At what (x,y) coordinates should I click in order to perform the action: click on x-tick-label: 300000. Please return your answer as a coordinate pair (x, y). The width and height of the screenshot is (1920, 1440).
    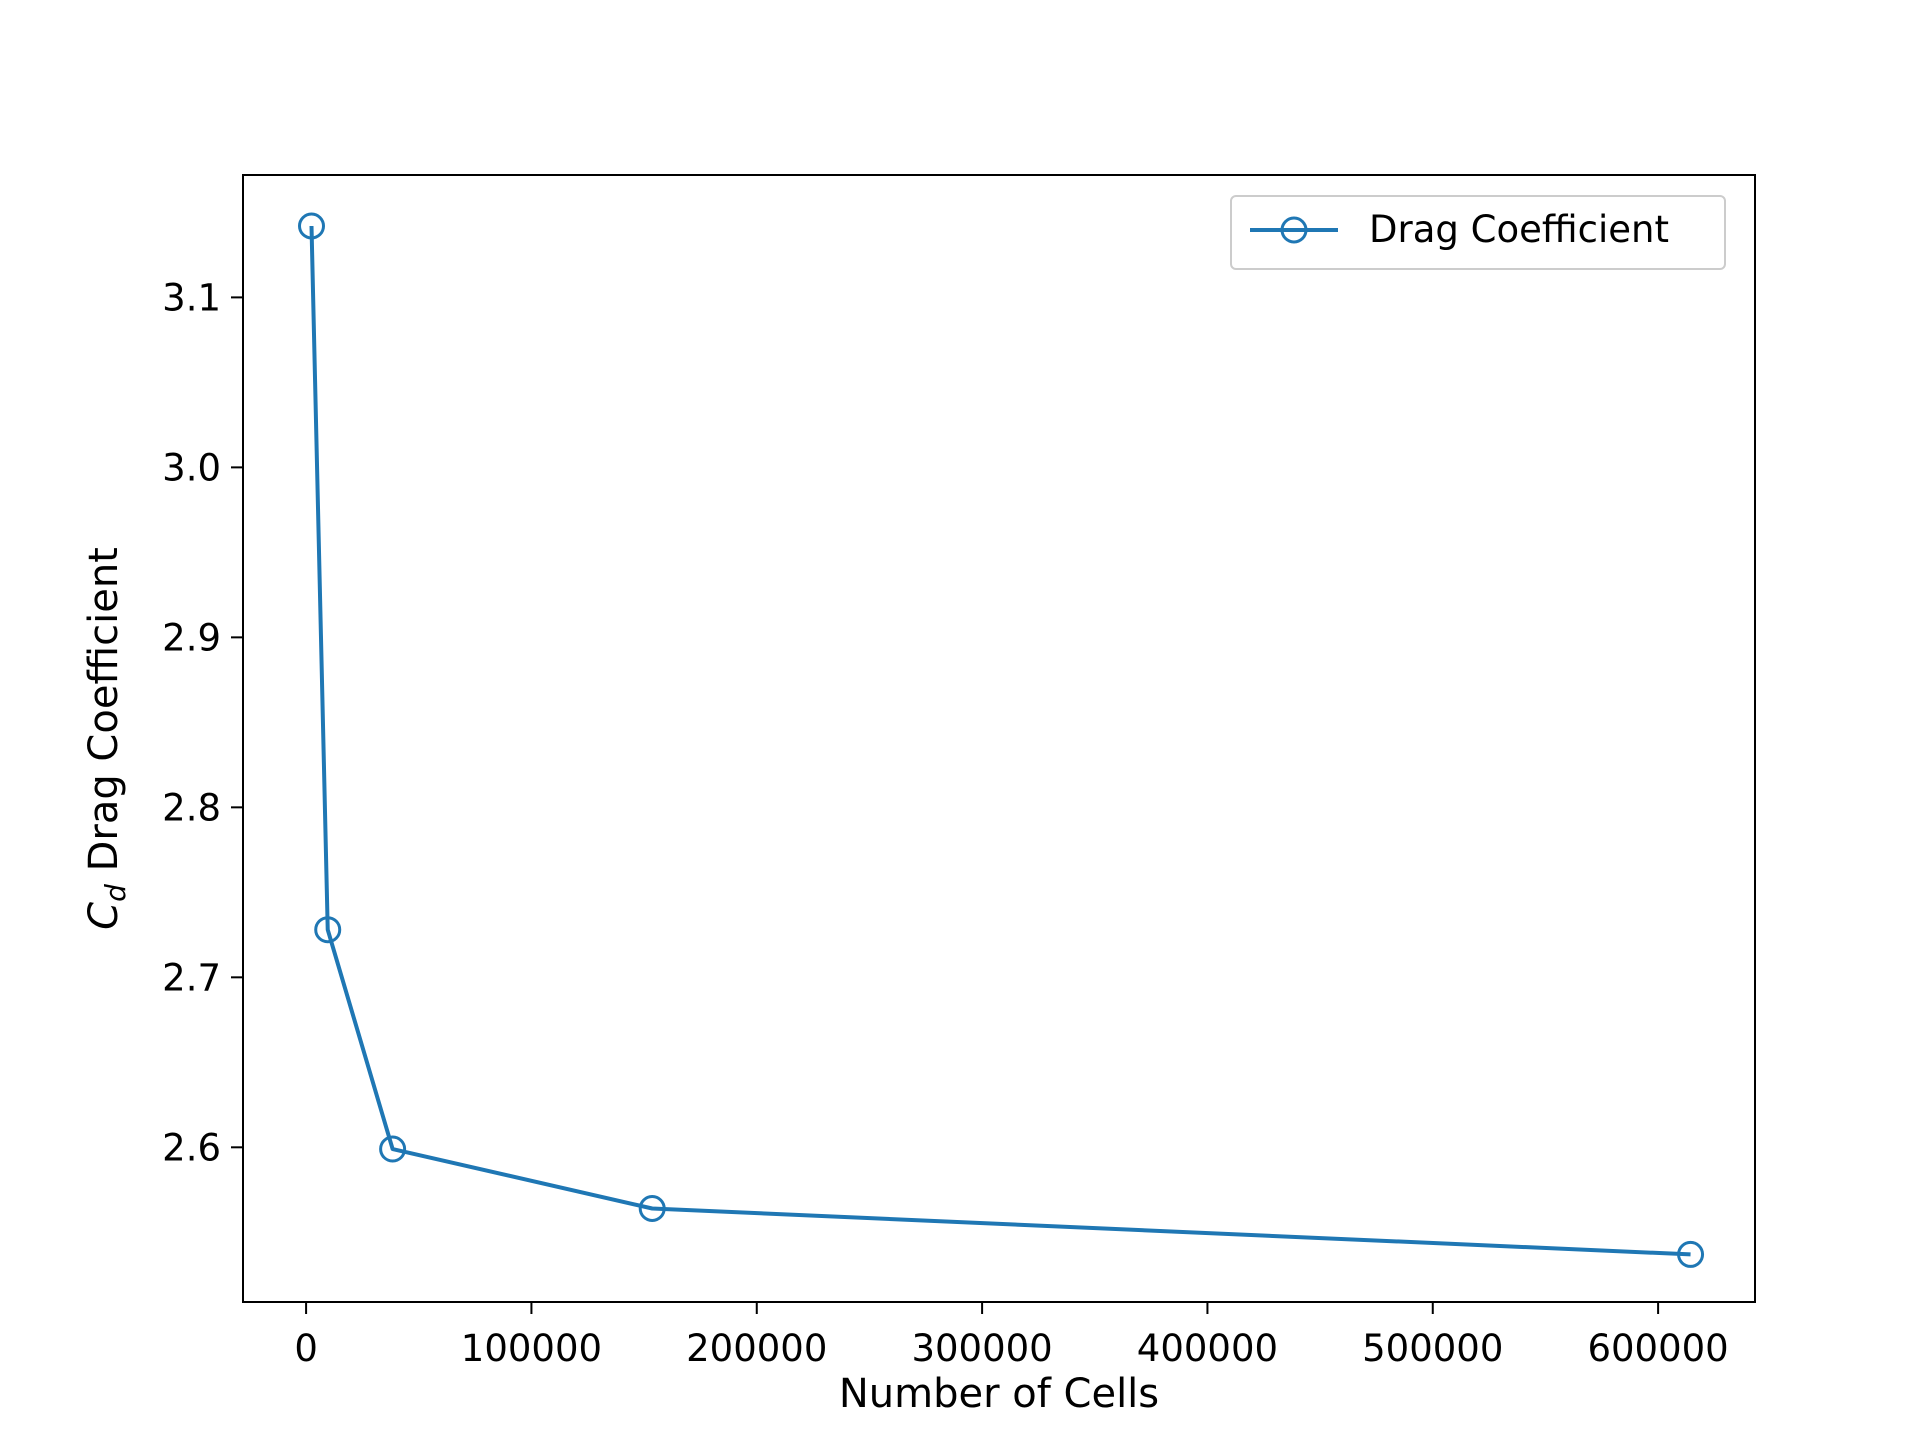
    Looking at the image, I should click on (981, 1348).